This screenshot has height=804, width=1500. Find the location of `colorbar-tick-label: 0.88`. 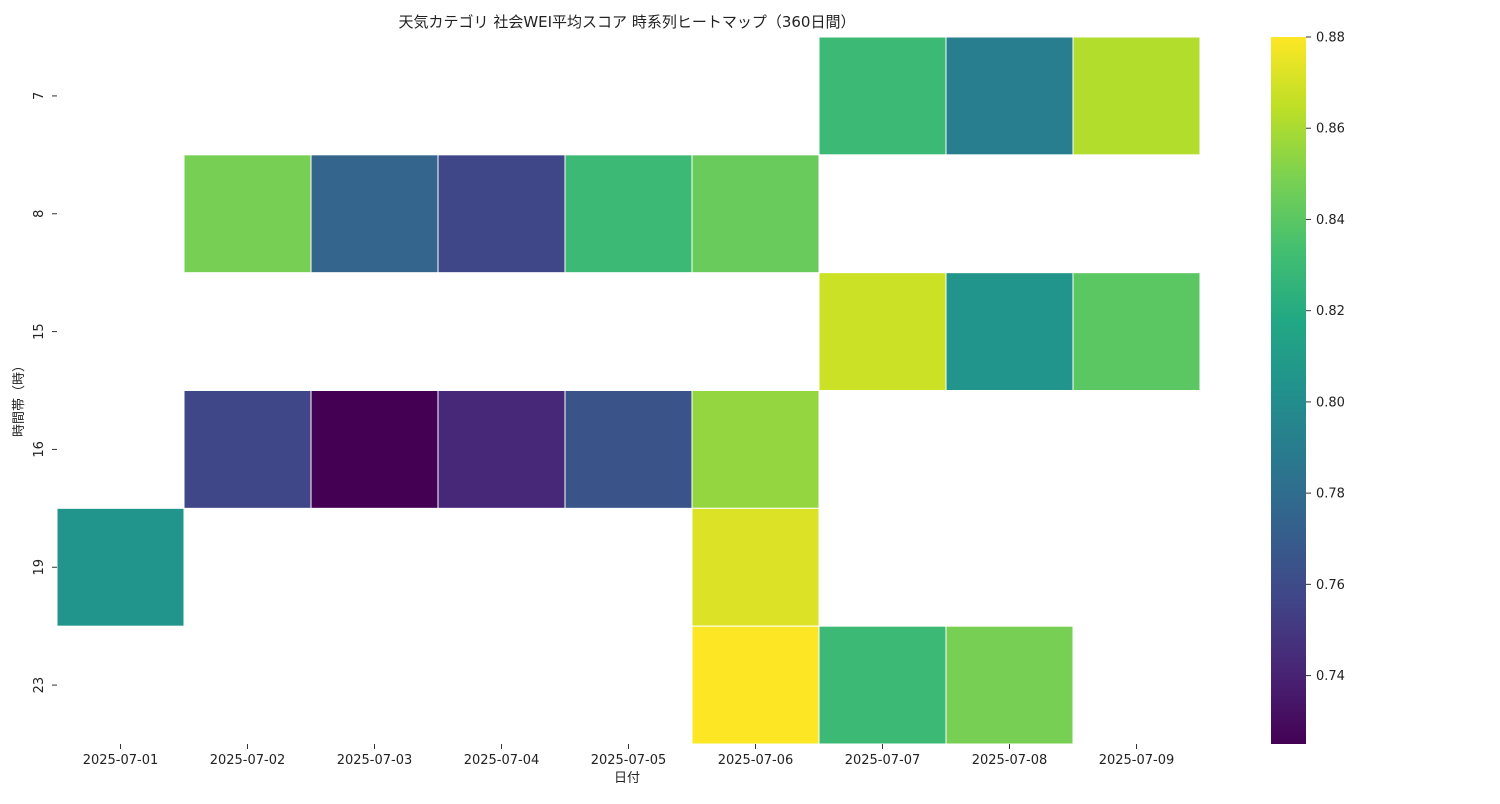

colorbar-tick-label: 0.88 is located at coordinates (1330, 38).